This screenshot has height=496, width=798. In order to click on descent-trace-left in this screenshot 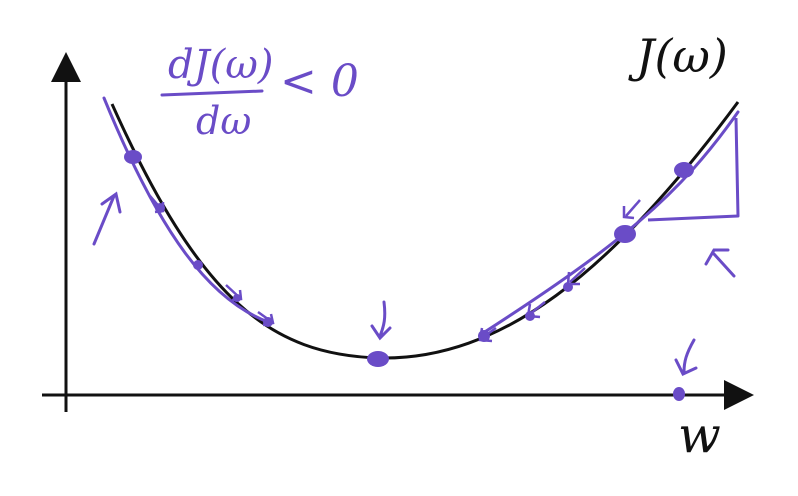, I will do `click(186, 210)`.